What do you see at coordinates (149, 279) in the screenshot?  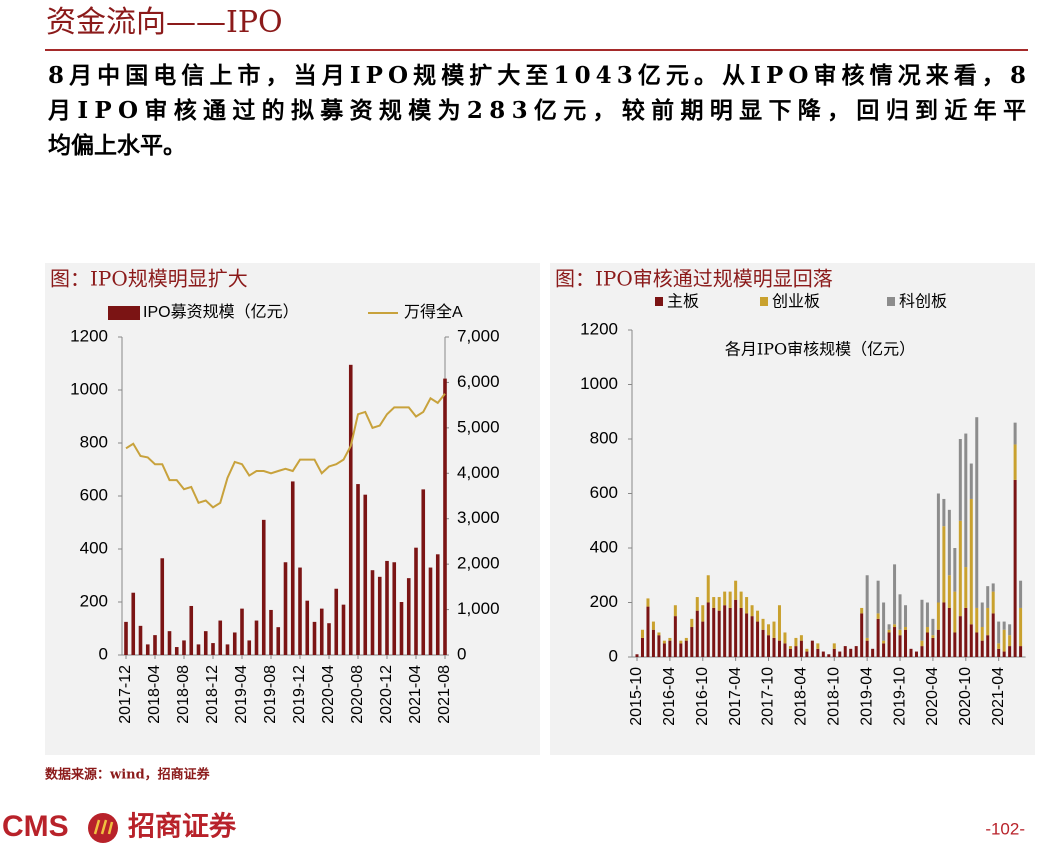 I see `chart-title: 图：IPO规模明显扩大` at bounding box center [149, 279].